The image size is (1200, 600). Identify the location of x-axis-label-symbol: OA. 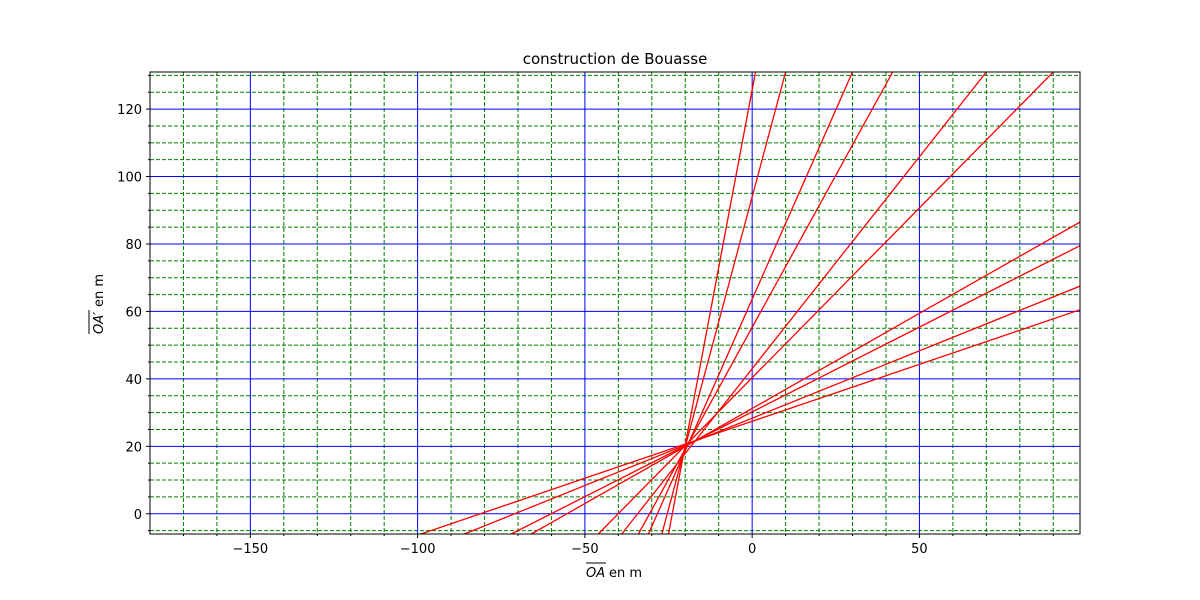
(595, 573).